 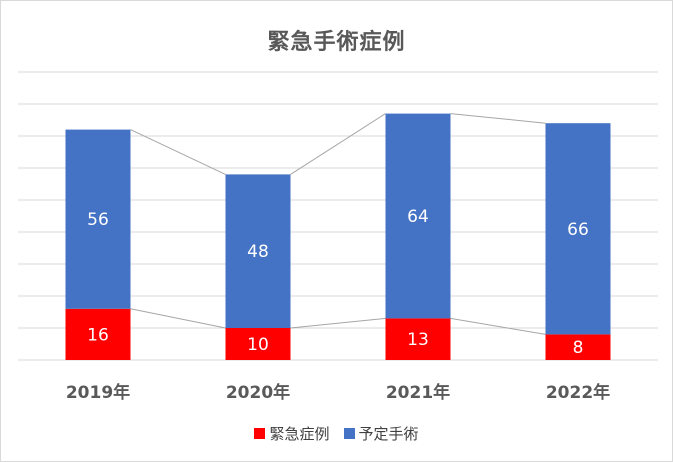 I want to click on data-label: 13, so click(x=418, y=340).